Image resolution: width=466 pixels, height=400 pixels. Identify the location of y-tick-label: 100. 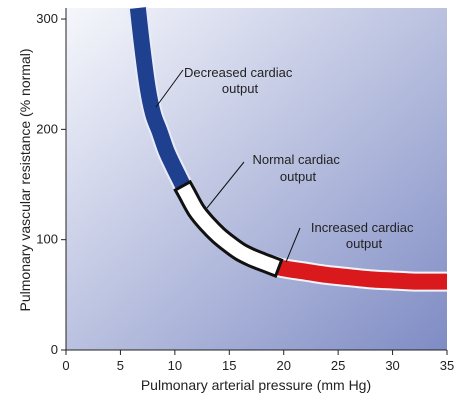
(47, 239).